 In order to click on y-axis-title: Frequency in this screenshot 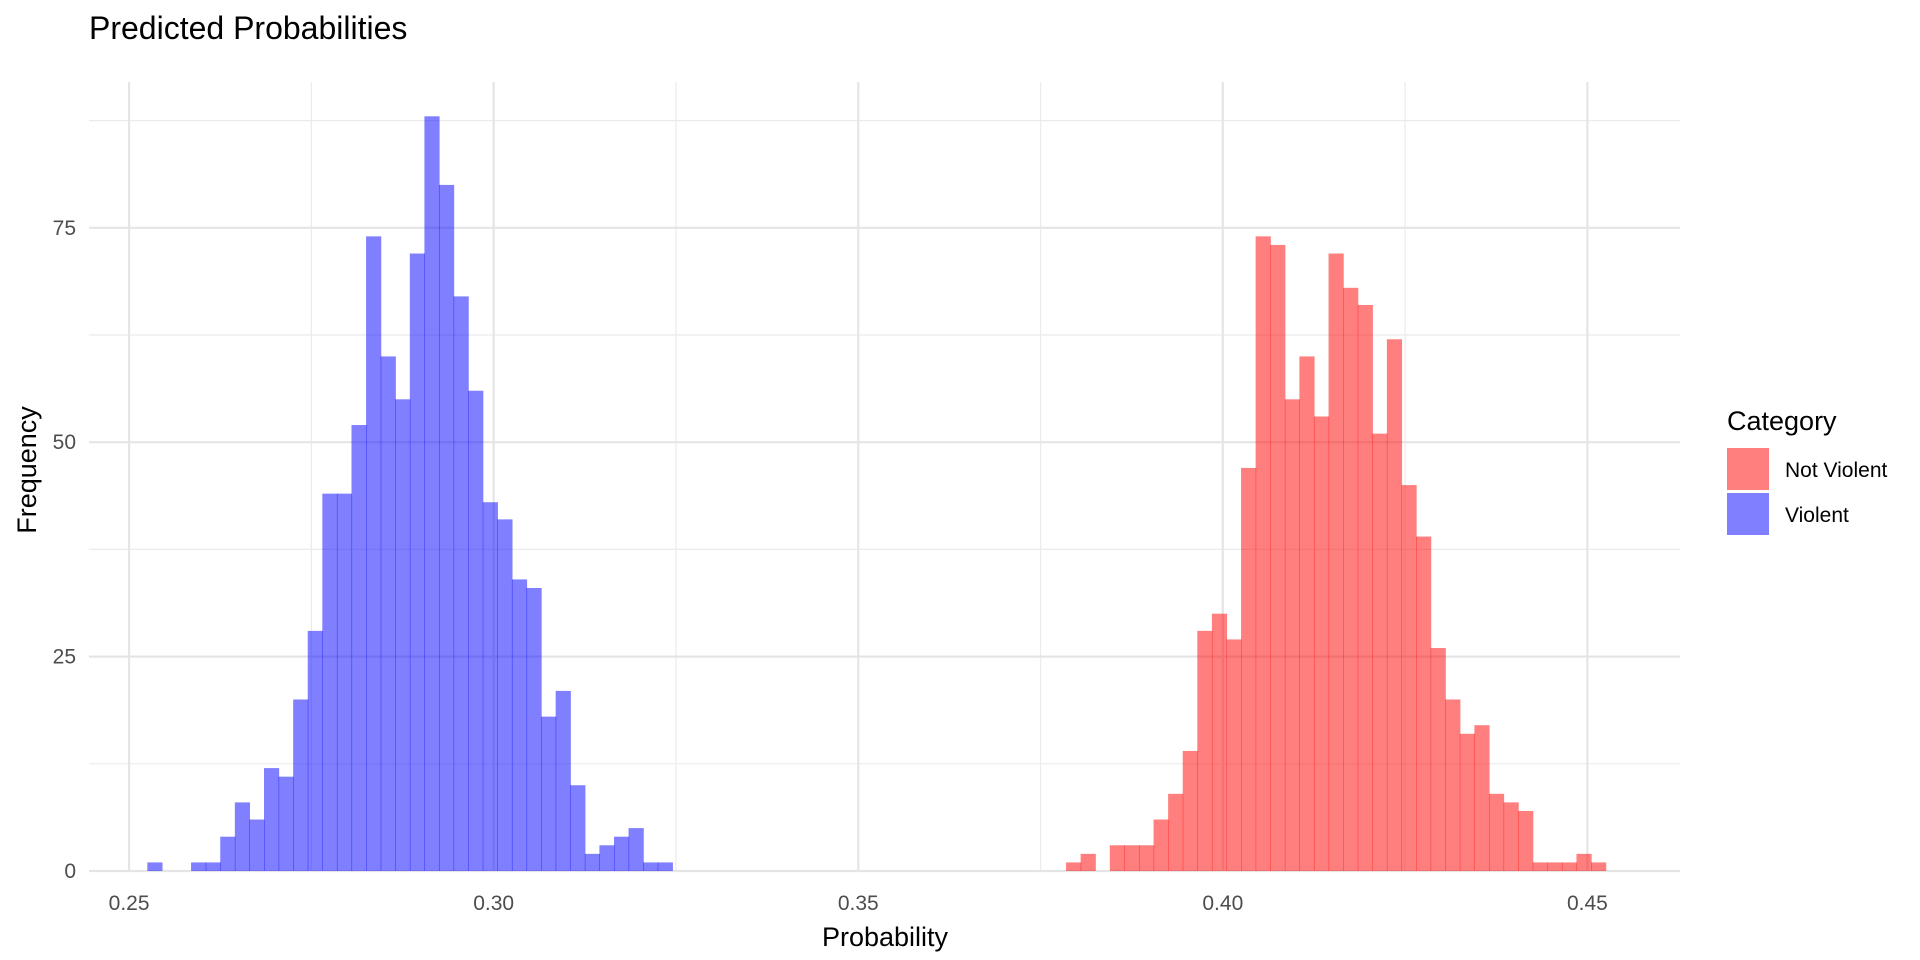, I will do `click(27, 470)`.